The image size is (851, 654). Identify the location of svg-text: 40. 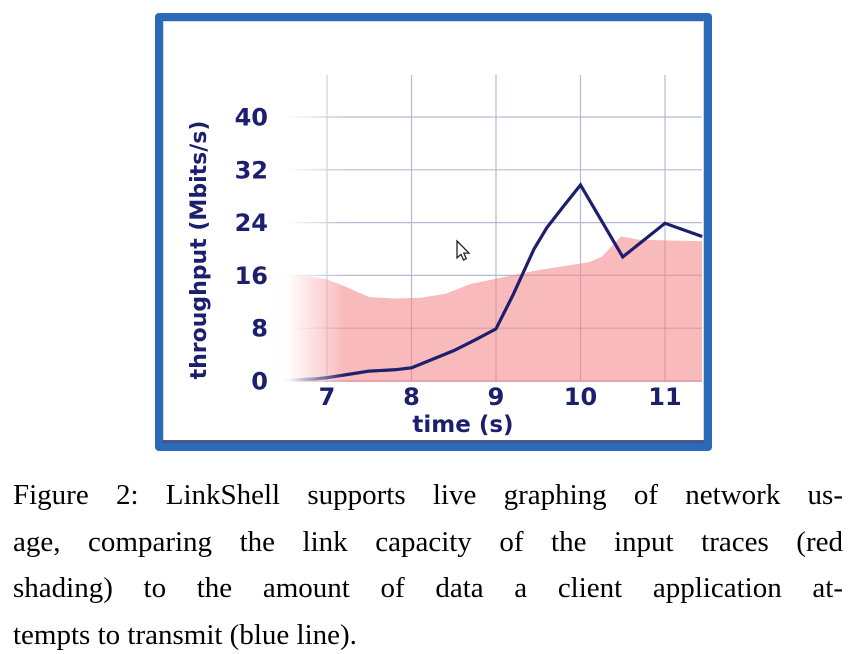
(251, 118).